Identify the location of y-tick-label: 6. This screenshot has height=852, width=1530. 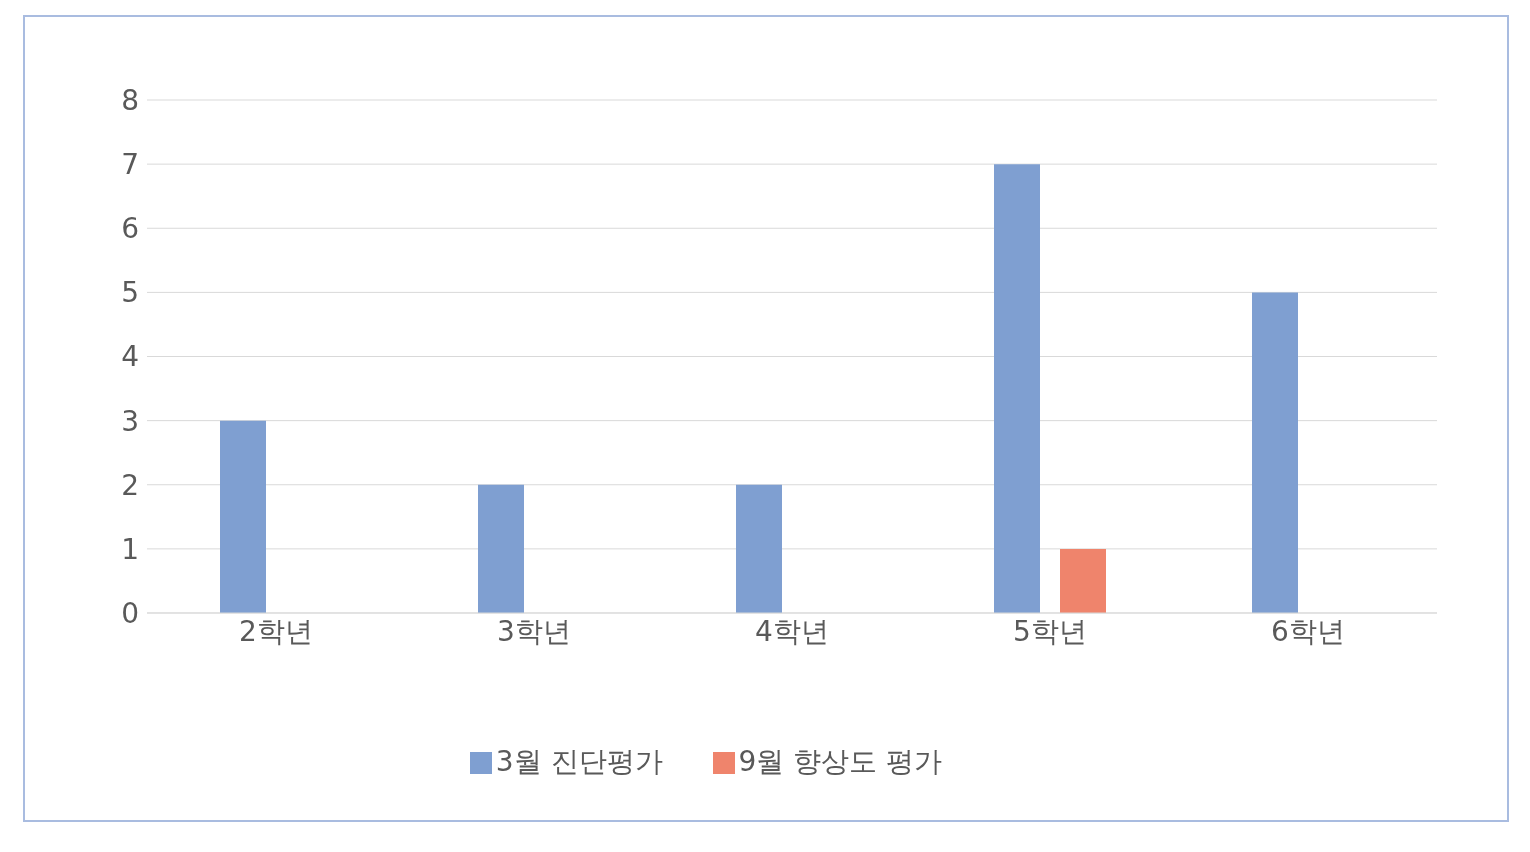
(130, 229).